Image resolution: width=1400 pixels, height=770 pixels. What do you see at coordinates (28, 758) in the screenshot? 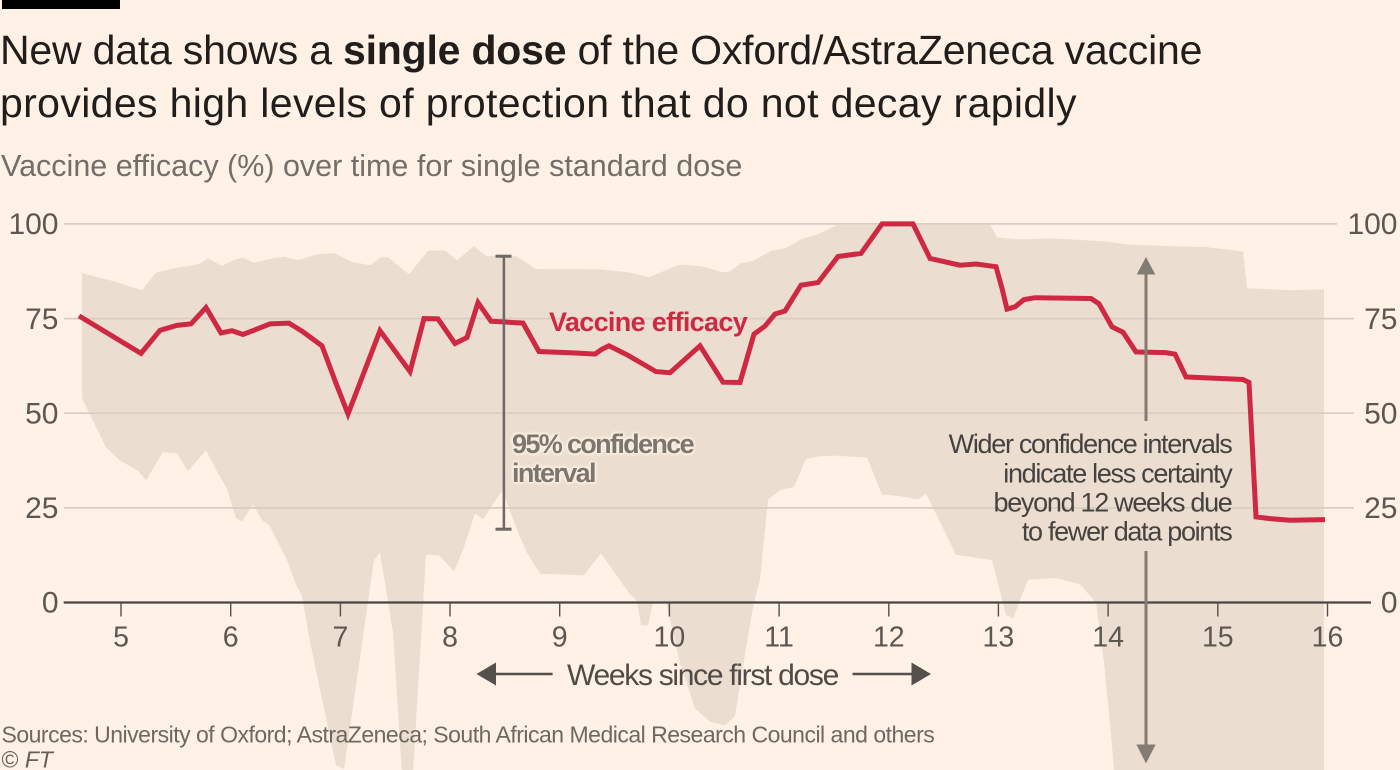
I see `svg-text: © FT` at bounding box center [28, 758].